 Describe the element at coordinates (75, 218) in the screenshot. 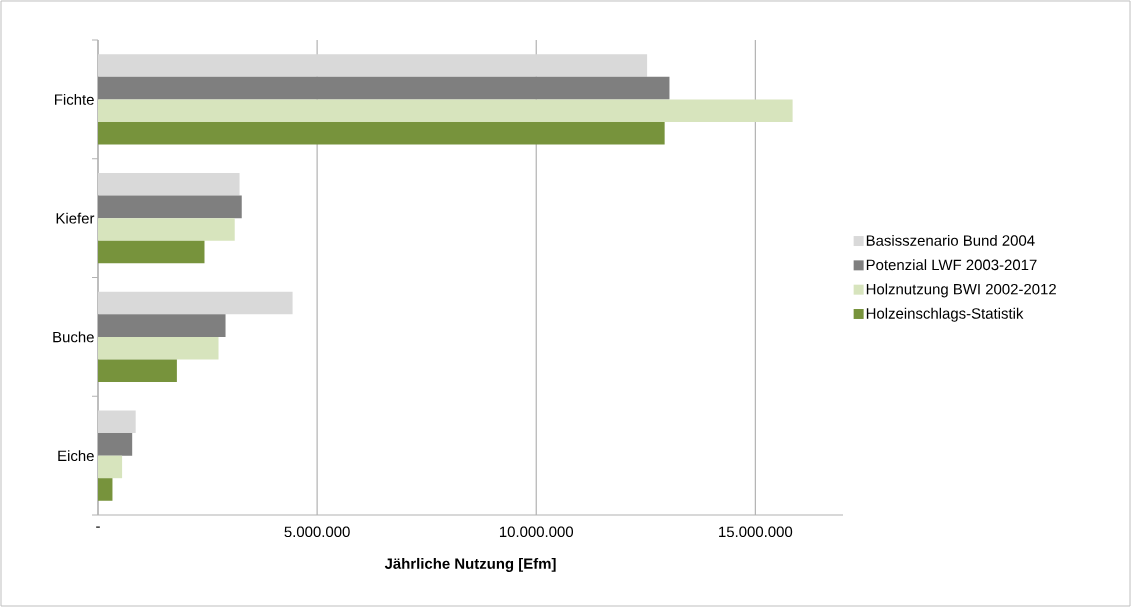

I see `y-tick-label: Kiefer` at that location.